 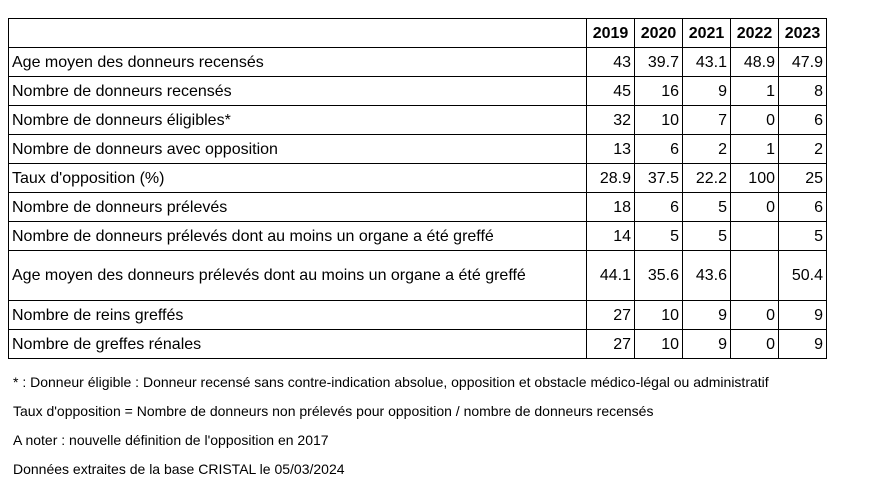 I want to click on table-row: Nombre de donneurs prélevés 18 6 5 0 6, so click(x=417, y=207).